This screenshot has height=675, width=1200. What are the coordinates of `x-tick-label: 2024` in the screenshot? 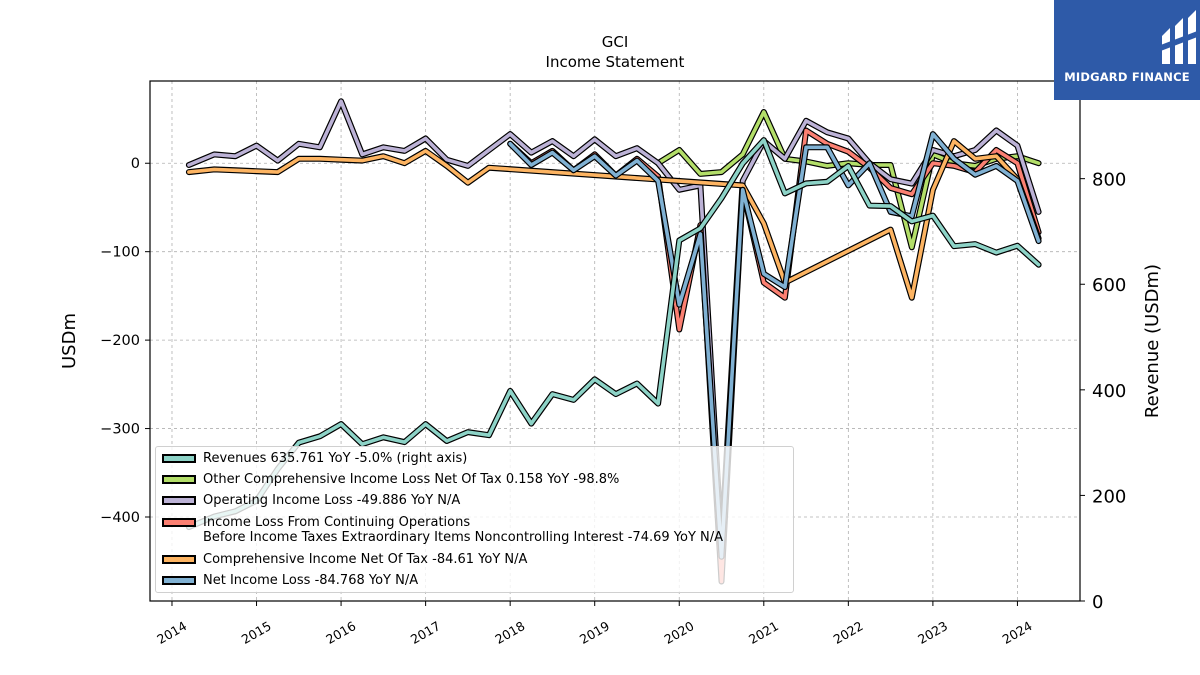 It's located at (1017, 632).